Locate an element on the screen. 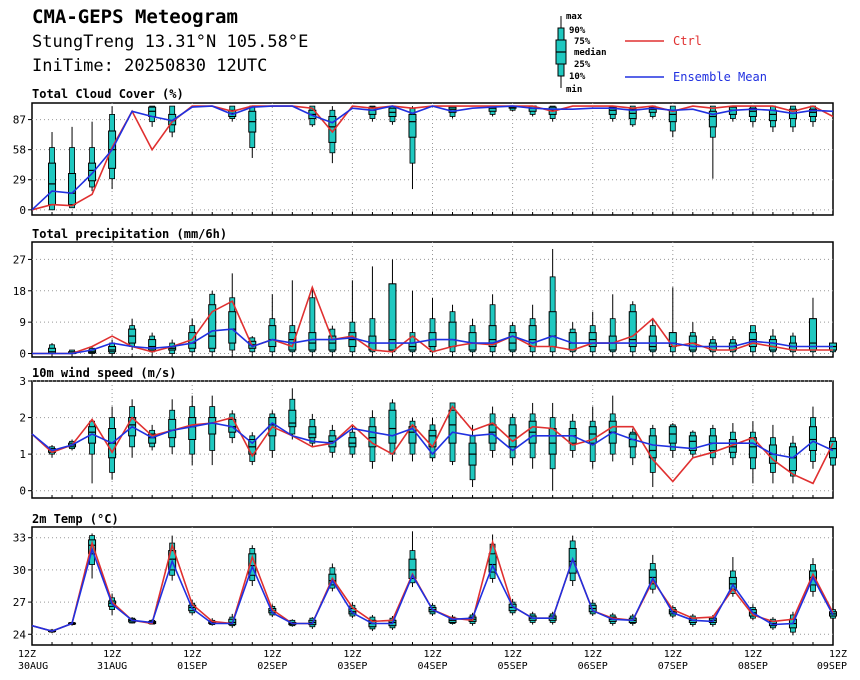  y-tick-label: 30 is located at coordinates (19, 570).